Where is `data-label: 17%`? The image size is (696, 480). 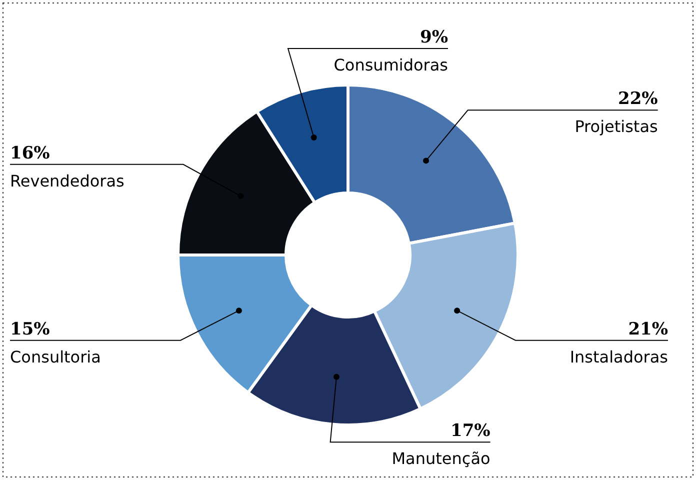
data-label: 17% is located at coordinates (470, 431).